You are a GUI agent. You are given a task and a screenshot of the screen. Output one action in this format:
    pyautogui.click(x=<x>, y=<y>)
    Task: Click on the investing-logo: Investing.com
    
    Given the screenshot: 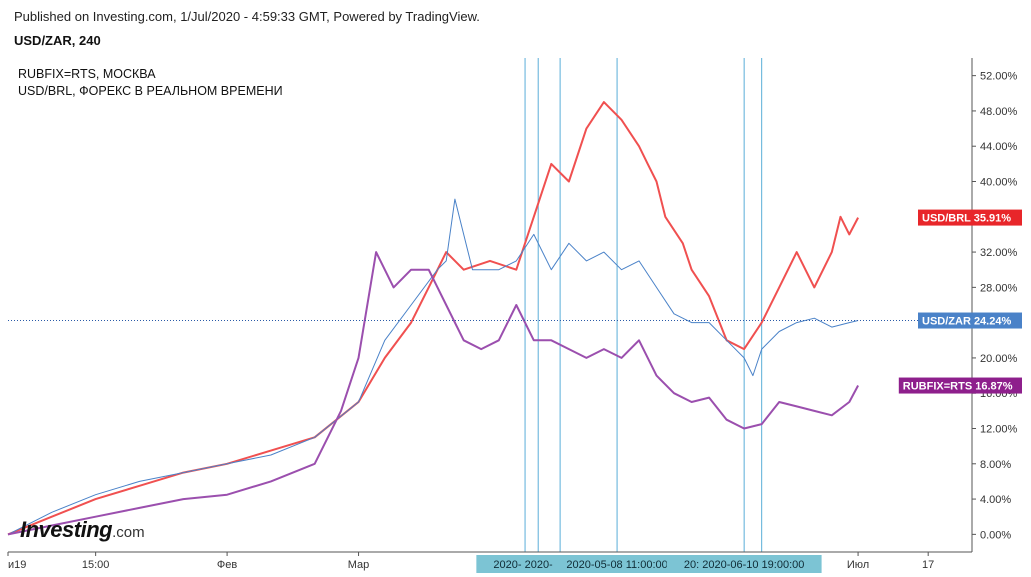 What is the action you would take?
    pyautogui.click(x=82, y=529)
    